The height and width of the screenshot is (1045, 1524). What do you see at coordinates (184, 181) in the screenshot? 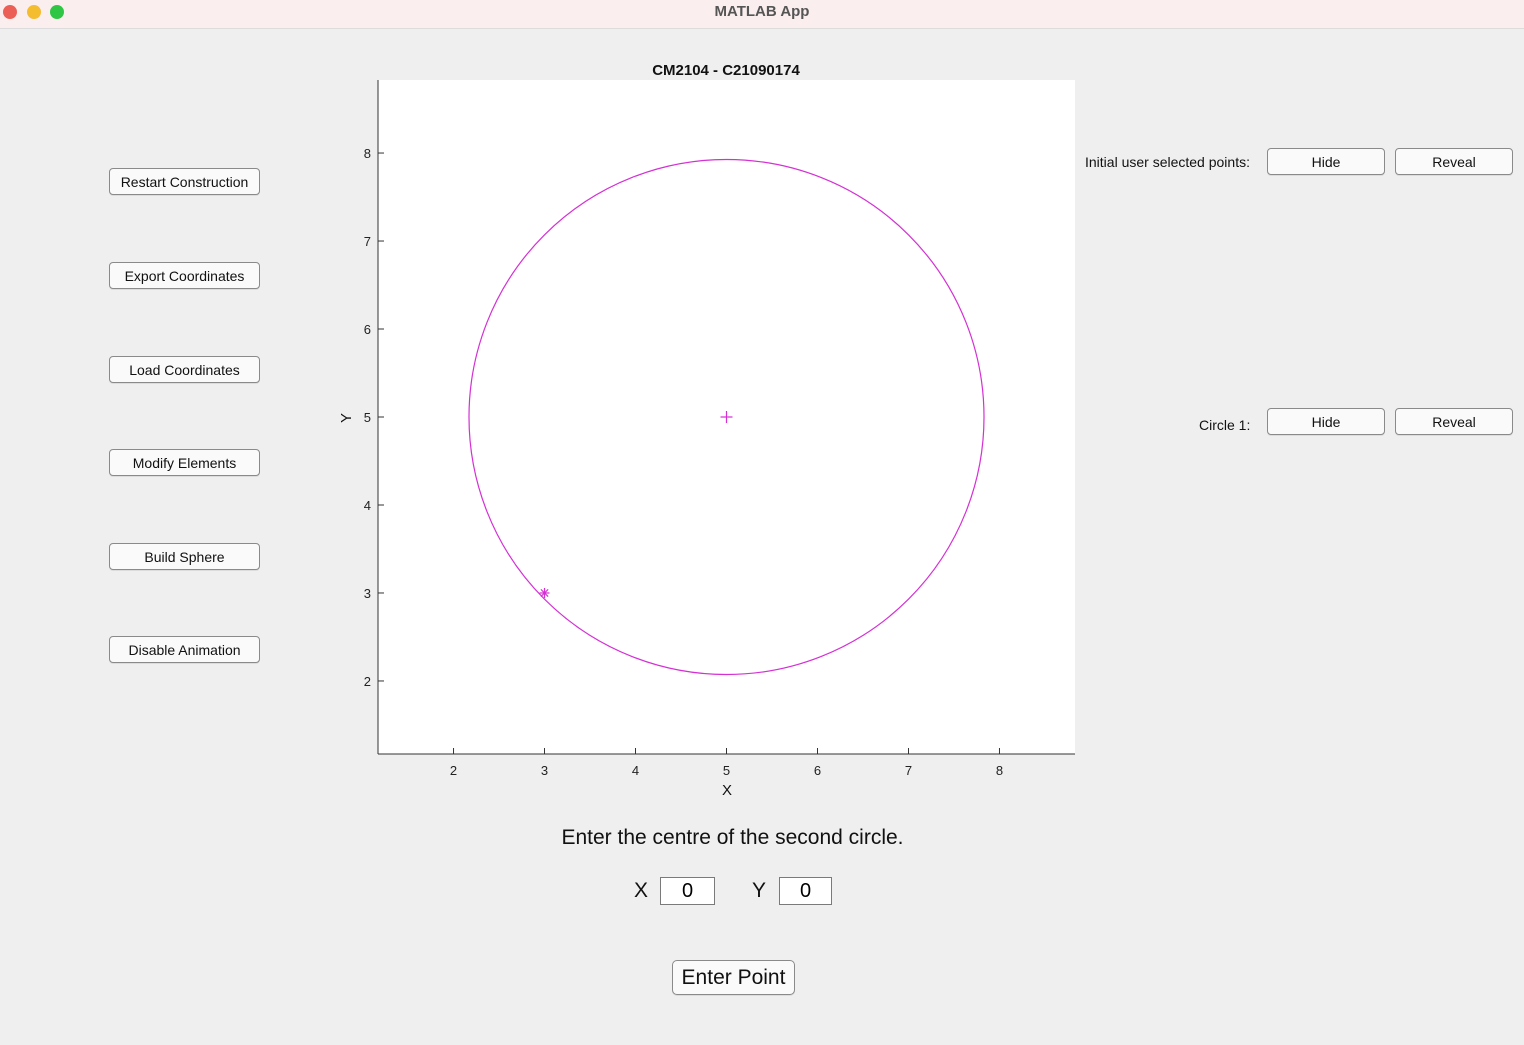
I see `restart-construction-button: Restart Construction` at bounding box center [184, 181].